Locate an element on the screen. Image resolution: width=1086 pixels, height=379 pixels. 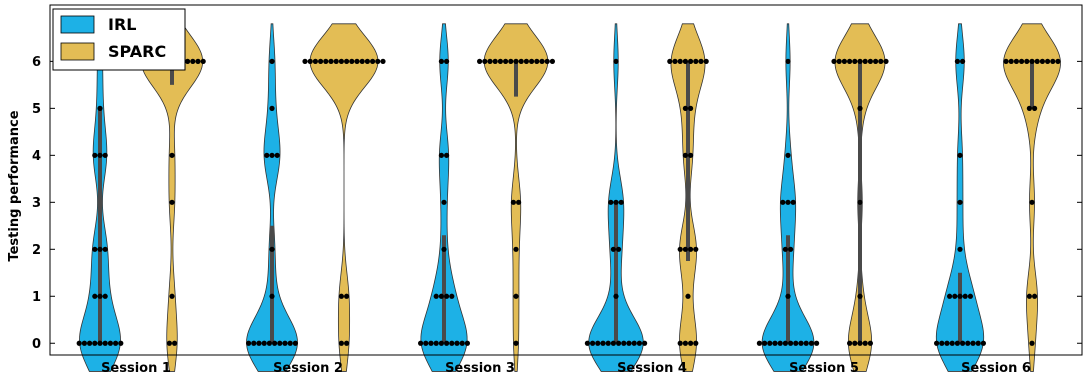
x-category-label: Session 4 is located at coordinates (652, 368).